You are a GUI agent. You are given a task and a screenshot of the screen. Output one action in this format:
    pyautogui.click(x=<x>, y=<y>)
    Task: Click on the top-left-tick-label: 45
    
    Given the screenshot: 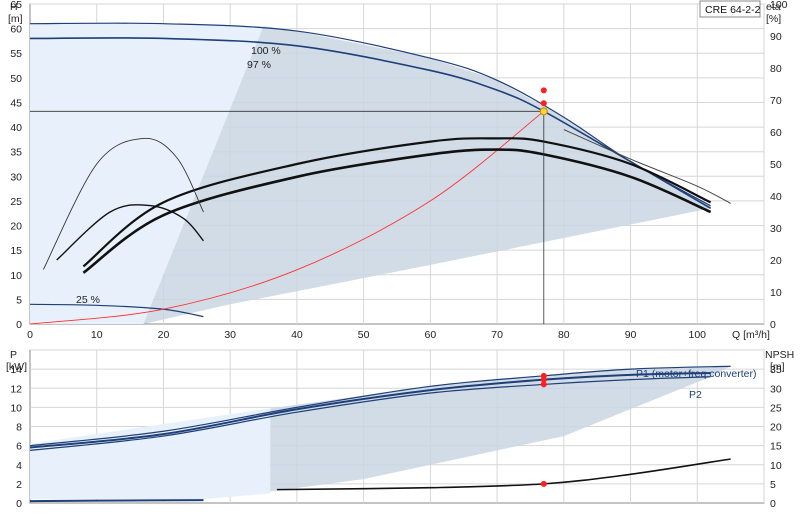 What is the action you would take?
    pyautogui.click(x=16, y=103)
    